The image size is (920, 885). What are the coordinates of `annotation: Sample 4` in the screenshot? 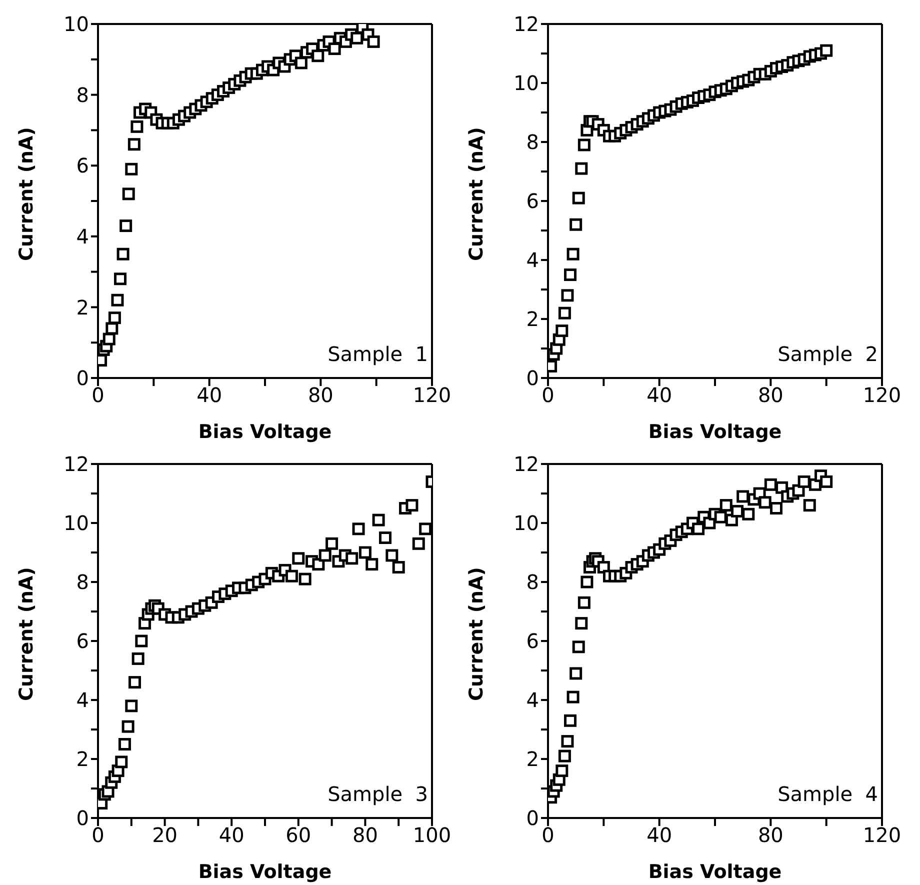 It's located at (828, 794).